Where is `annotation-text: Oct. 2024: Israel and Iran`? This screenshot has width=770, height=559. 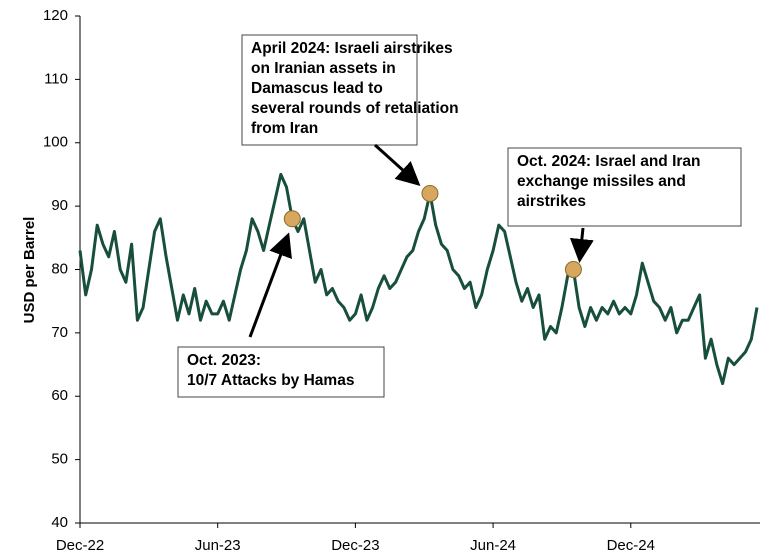 annotation-text: Oct. 2024: Israel and Iran is located at coordinates (609, 161).